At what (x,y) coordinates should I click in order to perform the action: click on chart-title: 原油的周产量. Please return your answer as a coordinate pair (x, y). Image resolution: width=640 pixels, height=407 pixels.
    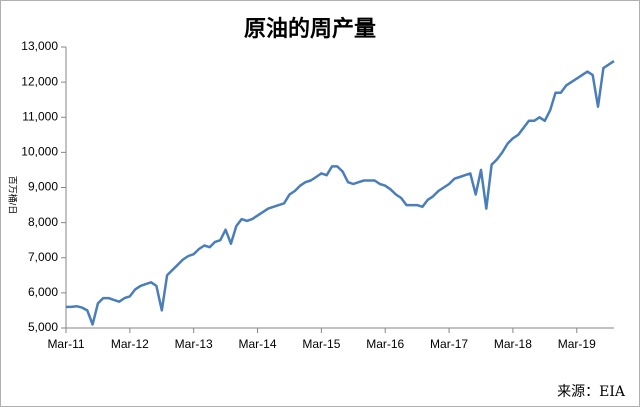
    Looking at the image, I should click on (310, 29).